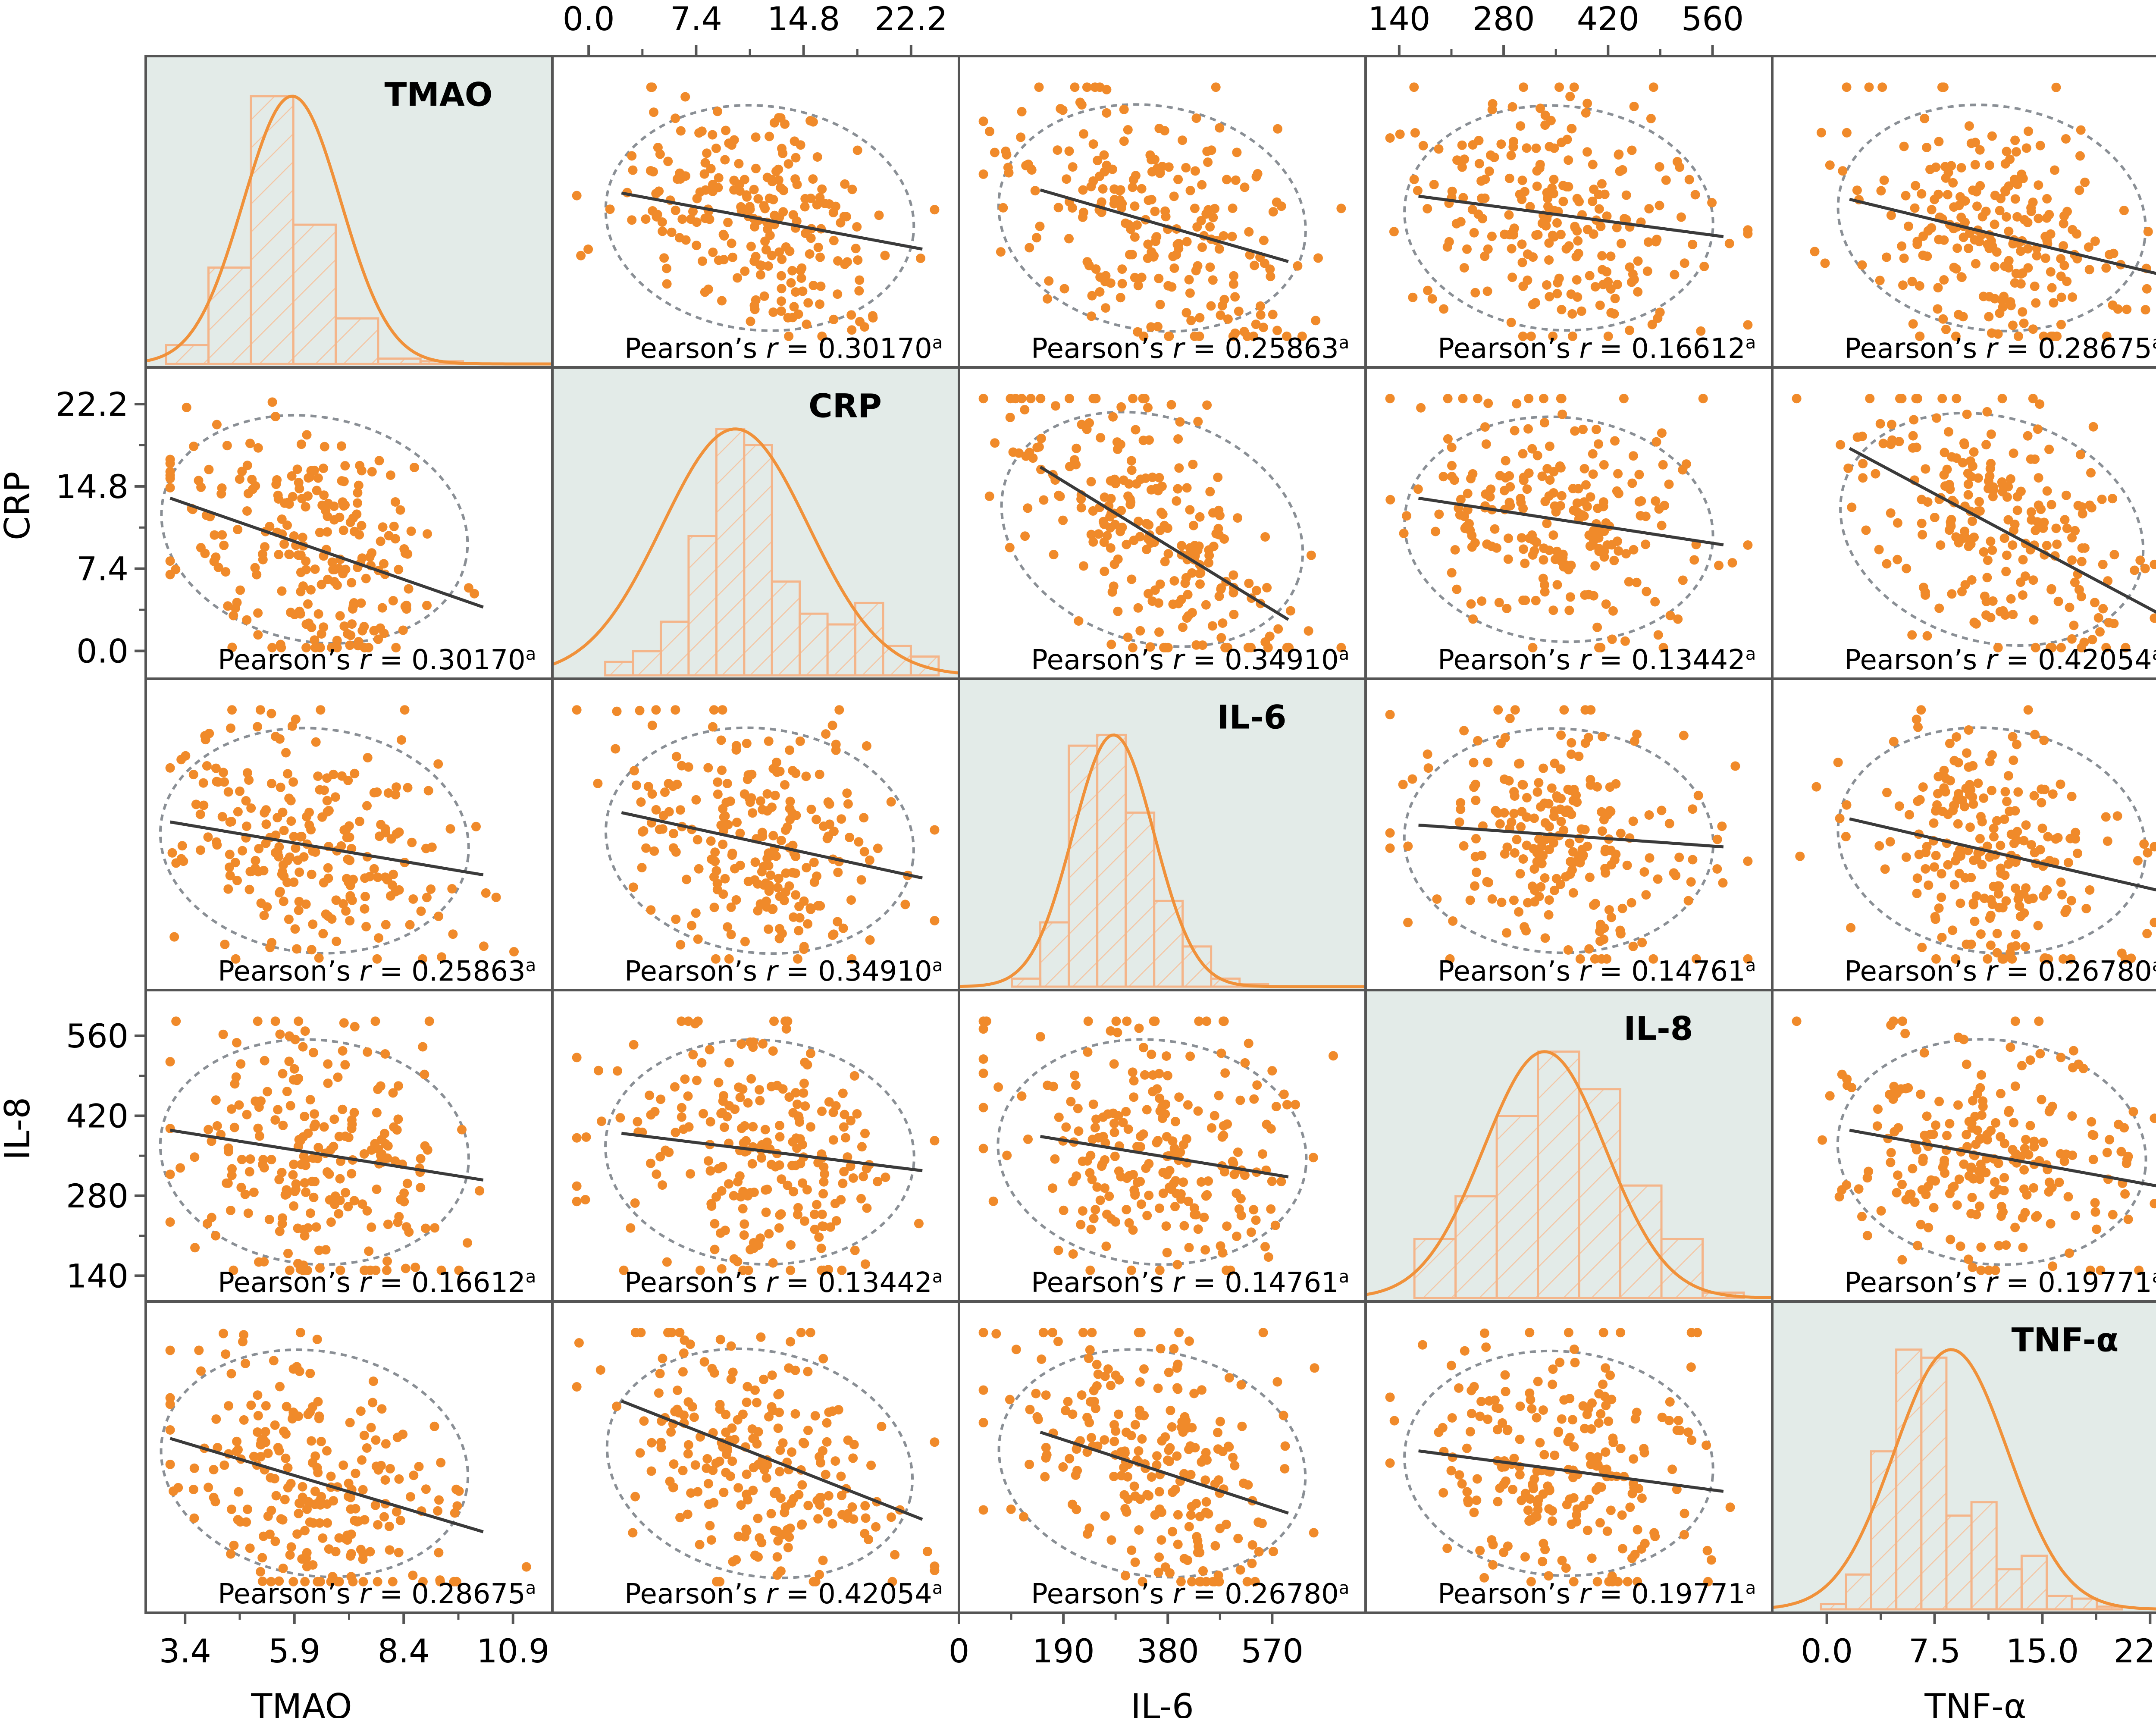  What do you see at coordinates (1164, 543) in the screenshot?
I see `regression-line` at bounding box center [1164, 543].